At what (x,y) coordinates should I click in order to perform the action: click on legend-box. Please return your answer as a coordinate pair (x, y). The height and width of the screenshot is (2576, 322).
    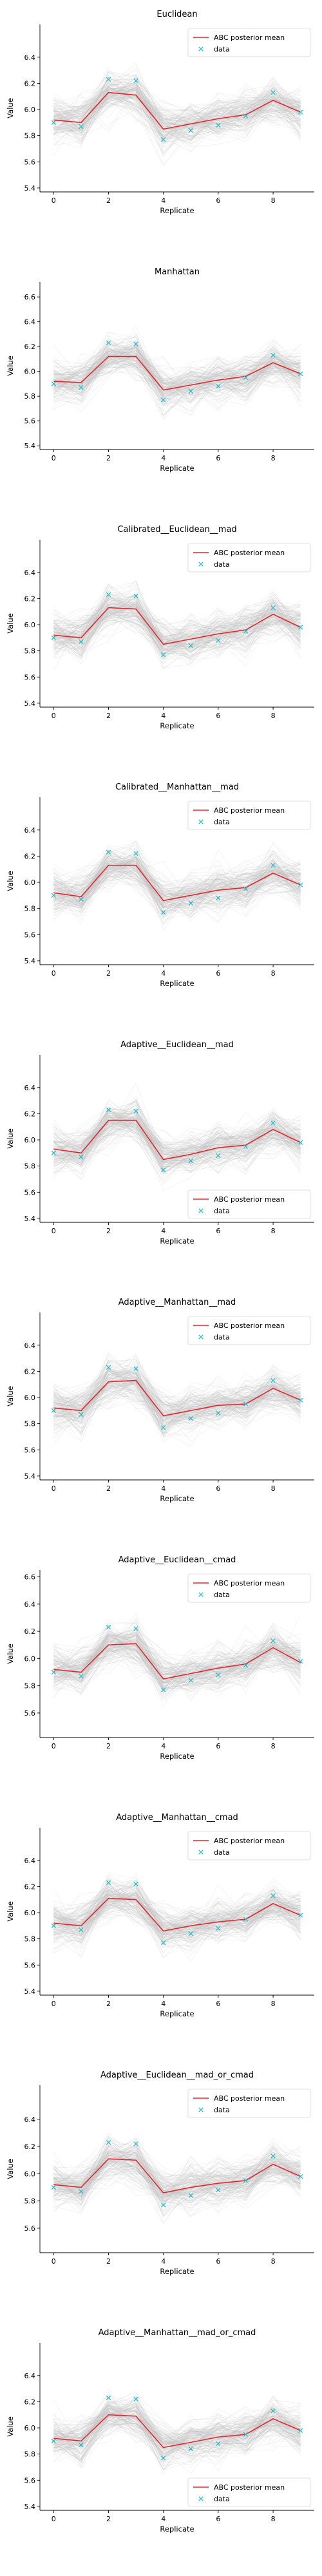
    Looking at the image, I should click on (249, 815).